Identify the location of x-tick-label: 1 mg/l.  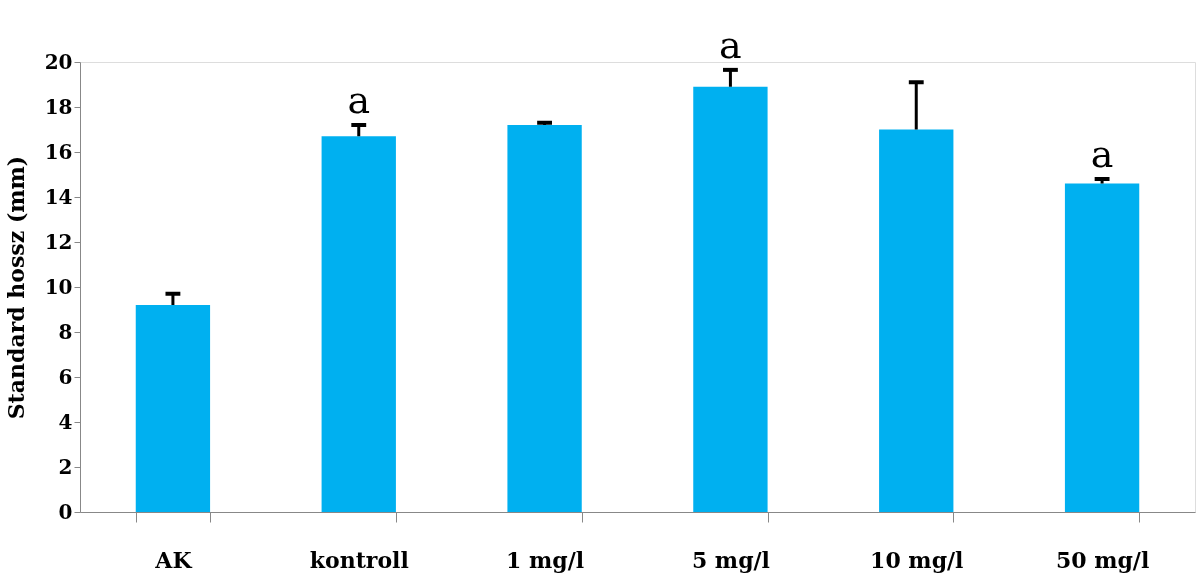
(545, 559).